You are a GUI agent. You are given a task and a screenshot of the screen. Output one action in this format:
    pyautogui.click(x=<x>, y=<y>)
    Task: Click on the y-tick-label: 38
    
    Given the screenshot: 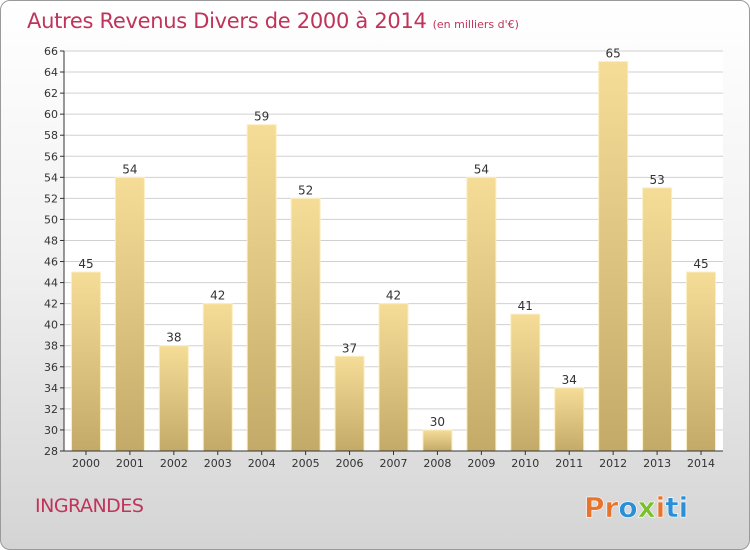 What is the action you would take?
    pyautogui.click(x=51, y=346)
    